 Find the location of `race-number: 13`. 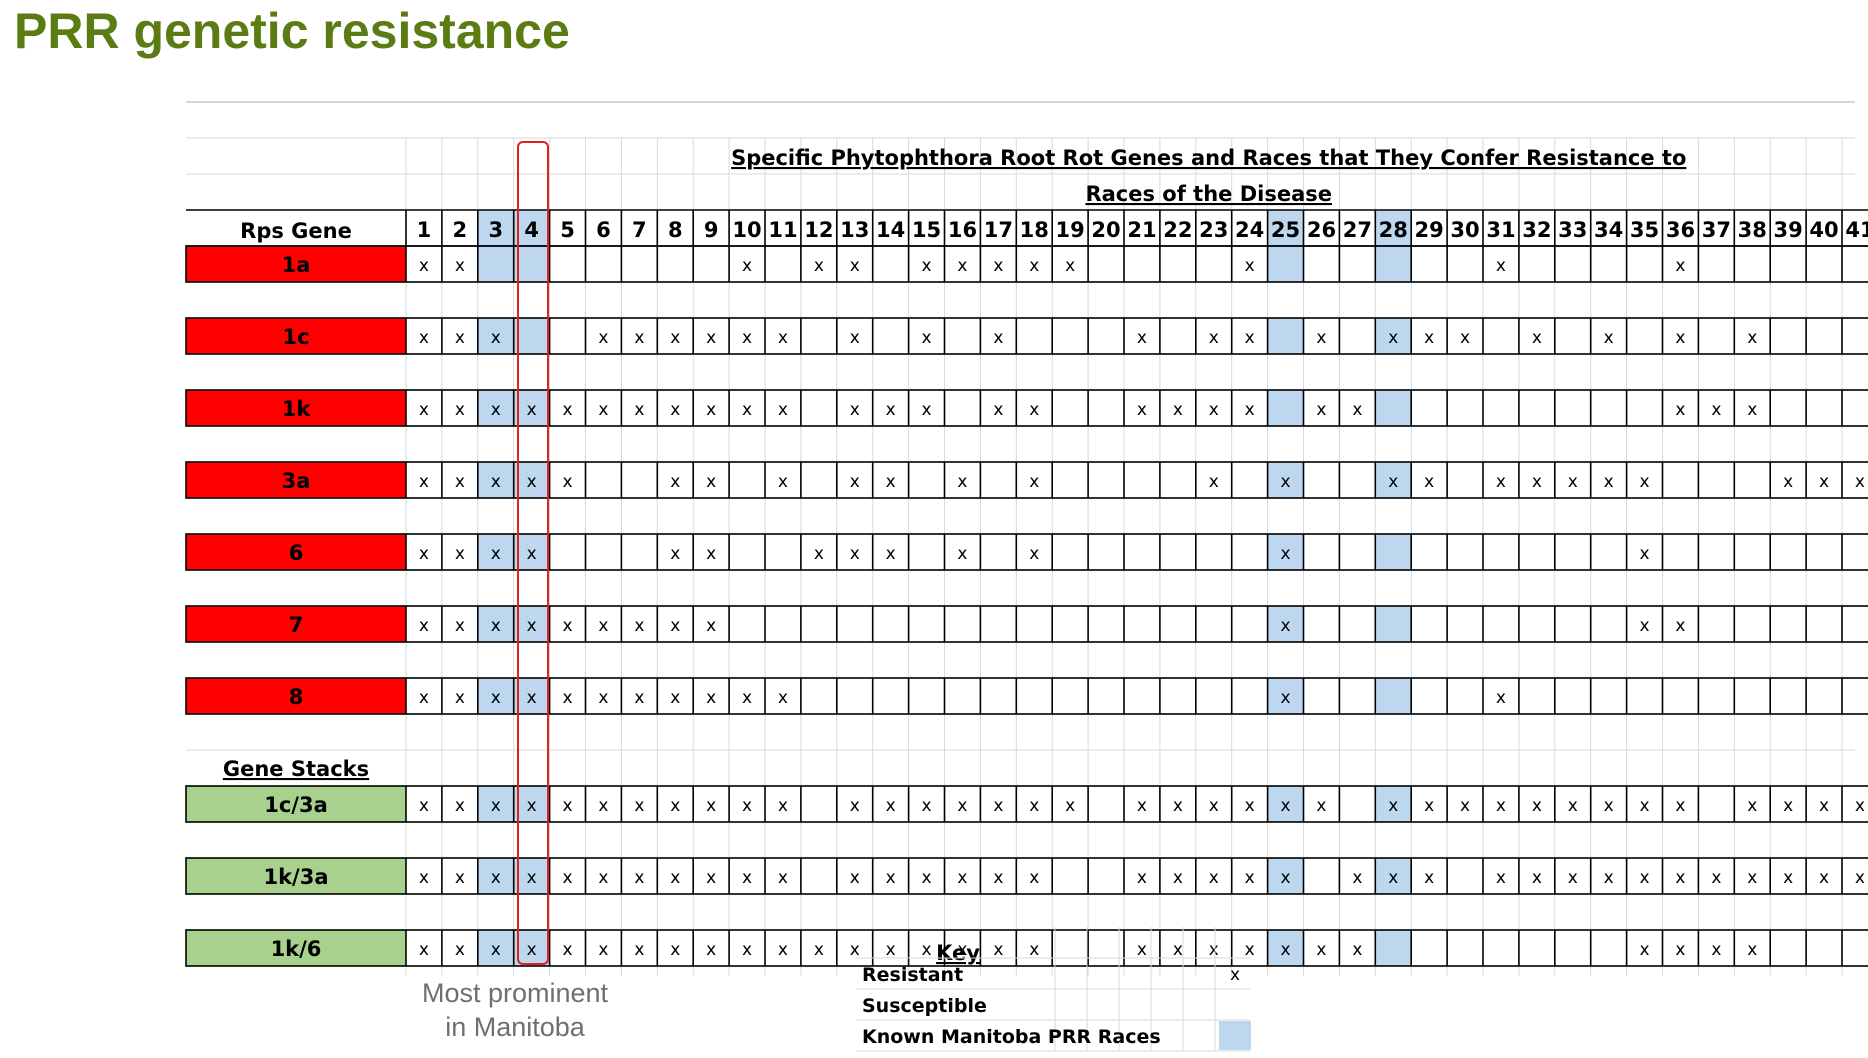

race-number: 13 is located at coordinates (854, 230).